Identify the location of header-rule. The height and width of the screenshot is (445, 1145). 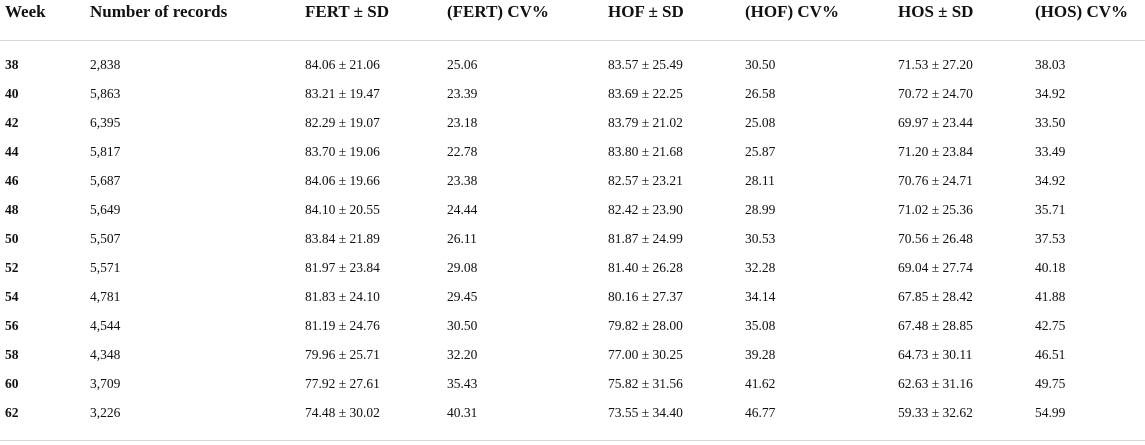
(572, 40).